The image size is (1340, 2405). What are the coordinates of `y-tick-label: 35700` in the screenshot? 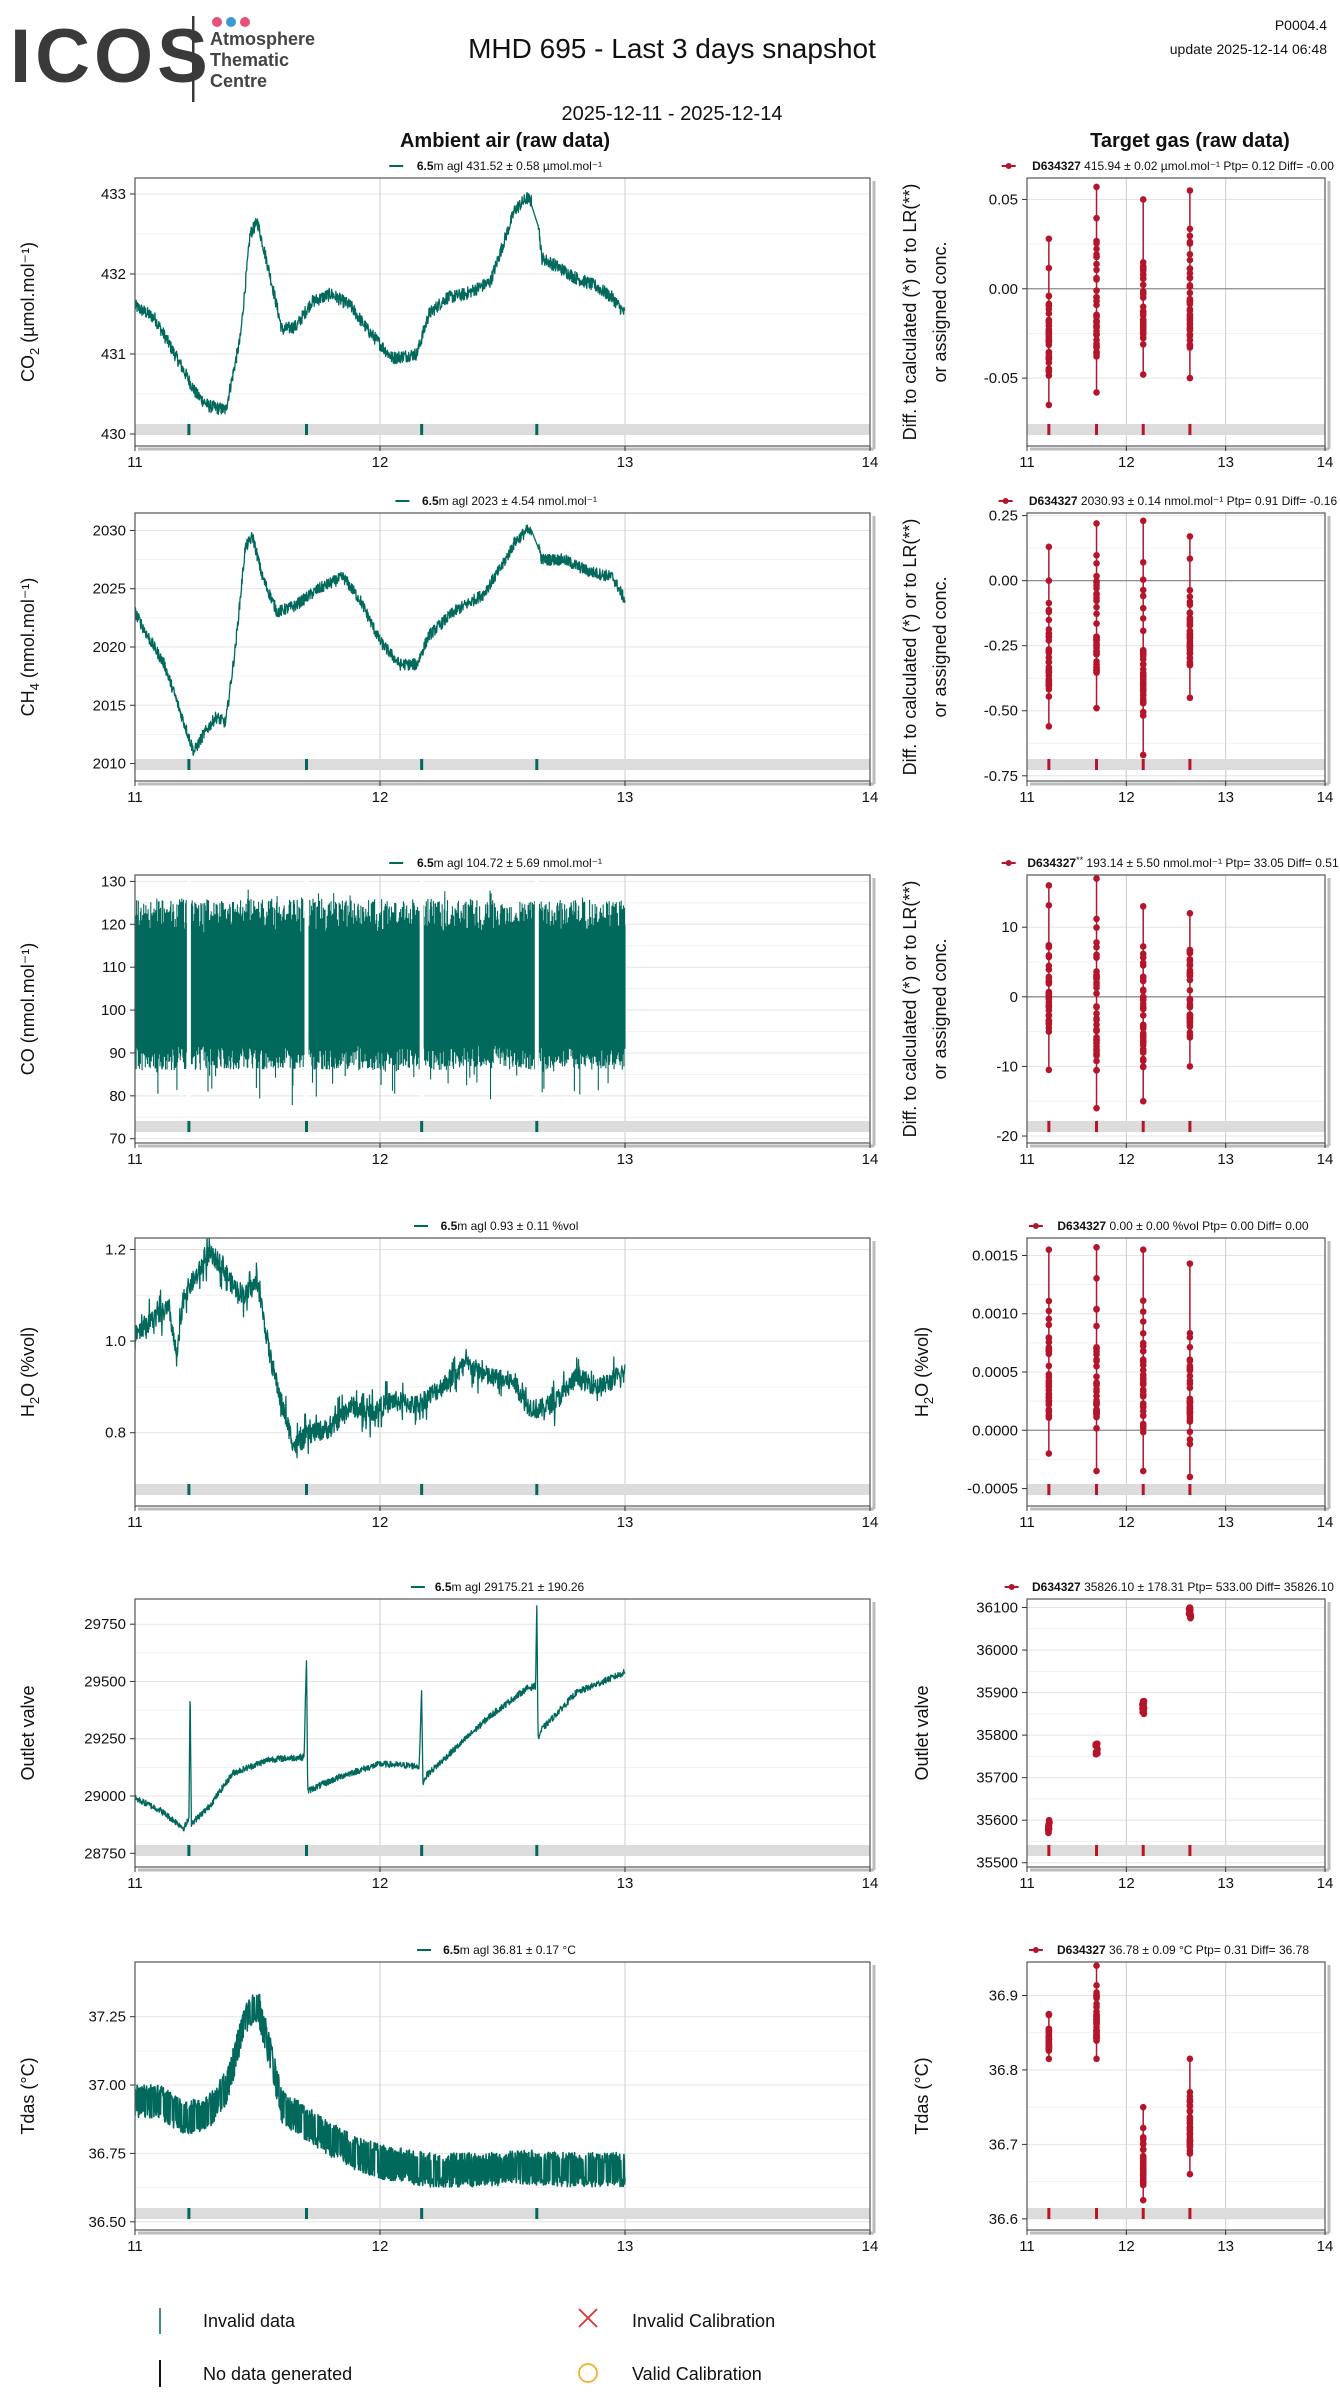 It's located at (997, 1778).